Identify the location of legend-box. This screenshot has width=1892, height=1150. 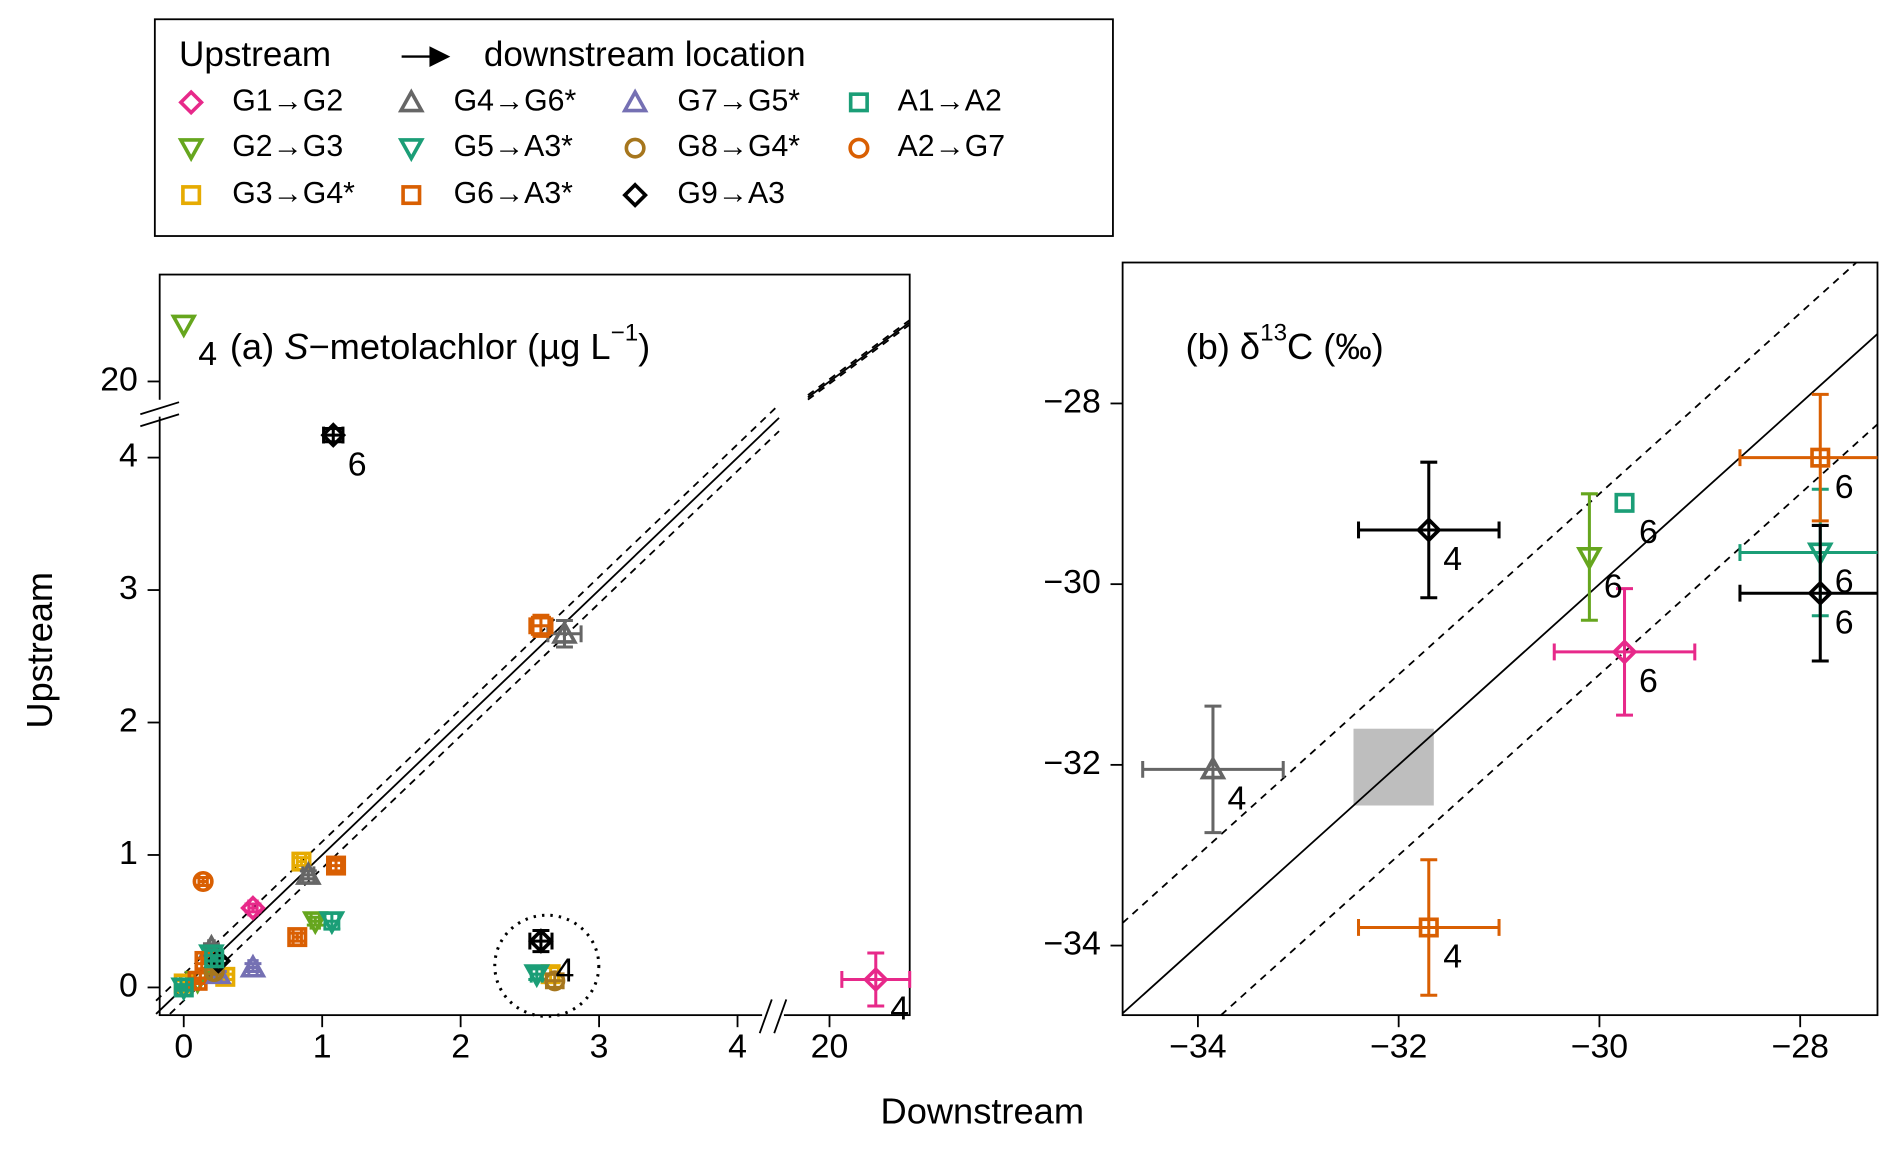
(633, 127).